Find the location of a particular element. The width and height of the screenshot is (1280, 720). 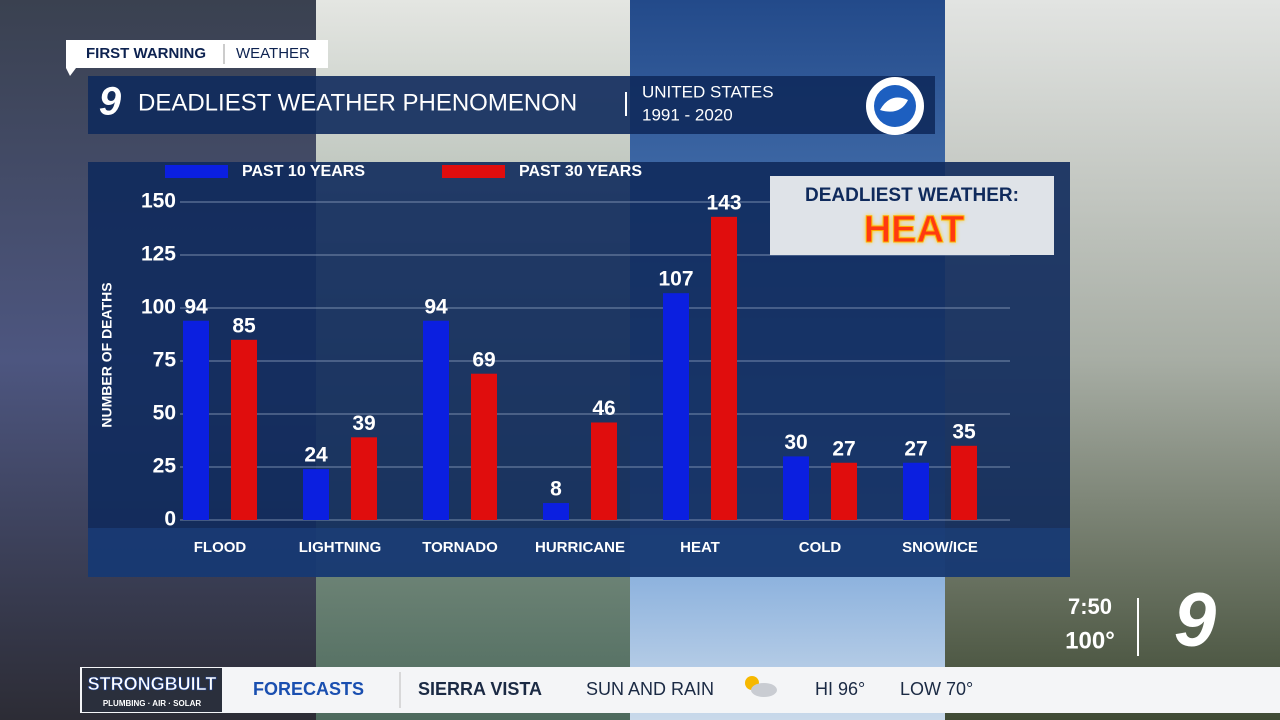

ticker-section: FORECASTS is located at coordinates (308, 689).